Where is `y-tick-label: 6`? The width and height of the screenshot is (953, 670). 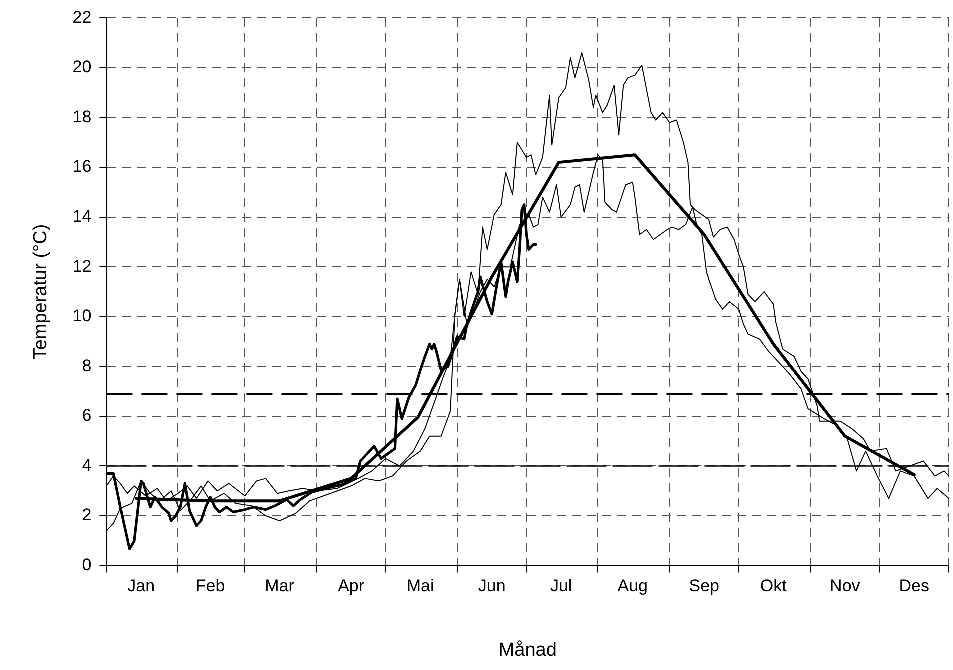 y-tick-label: 6 is located at coordinates (87, 416).